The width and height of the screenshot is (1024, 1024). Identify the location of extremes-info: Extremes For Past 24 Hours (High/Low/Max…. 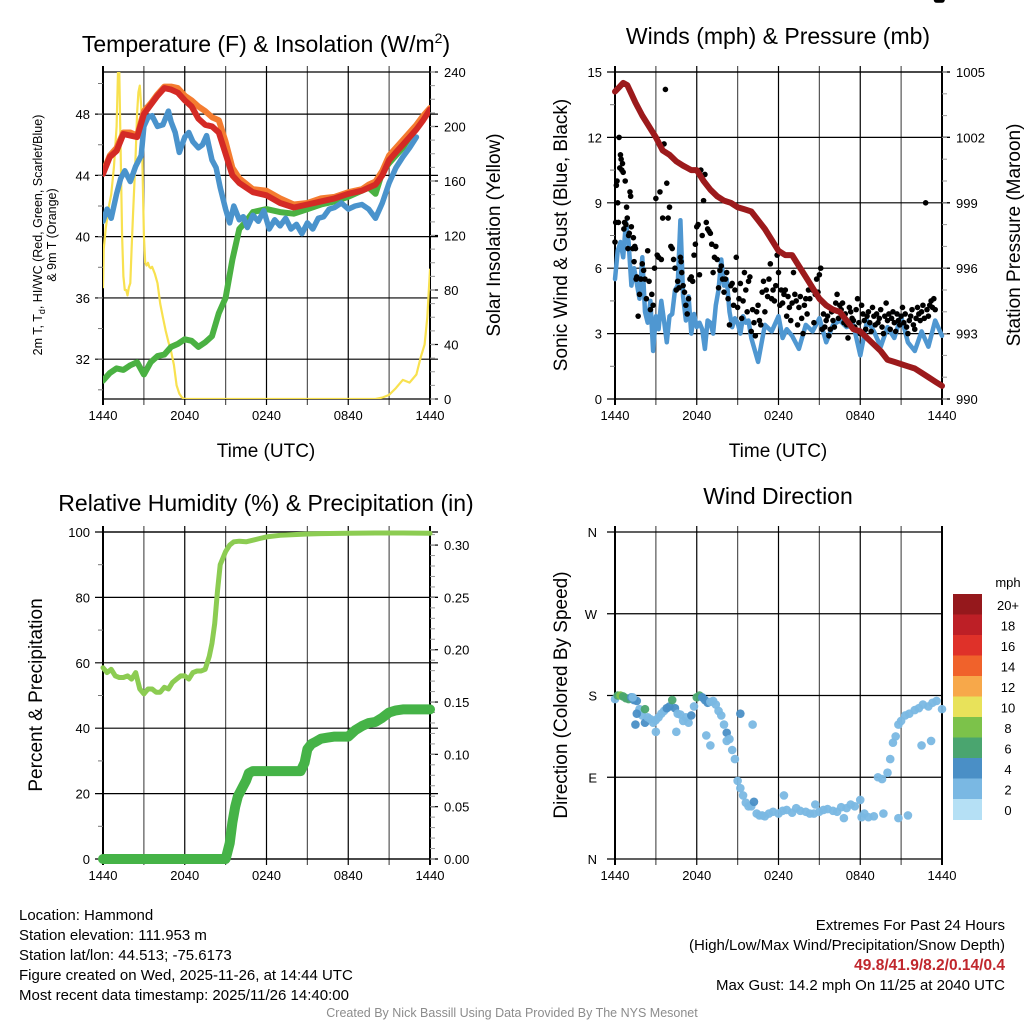
(847, 956).